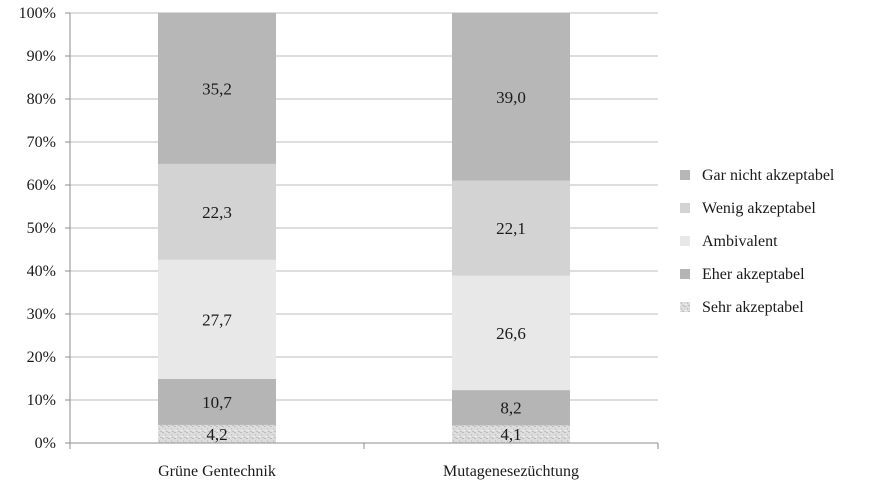  What do you see at coordinates (753, 274) in the screenshot?
I see `legend-label: Eher akzeptabel` at bounding box center [753, 274].